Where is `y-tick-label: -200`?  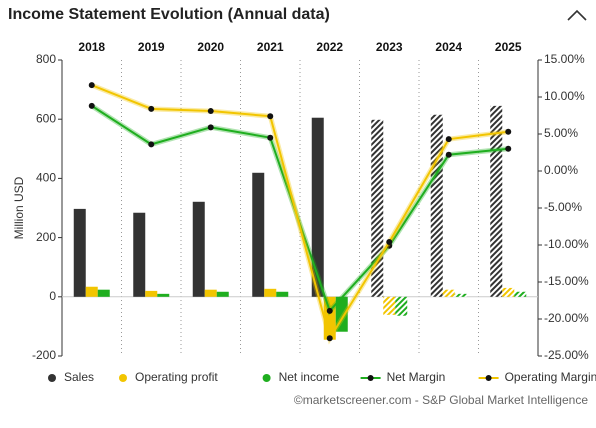
y-tick-label: -200 is located at coordinates (44, 355).